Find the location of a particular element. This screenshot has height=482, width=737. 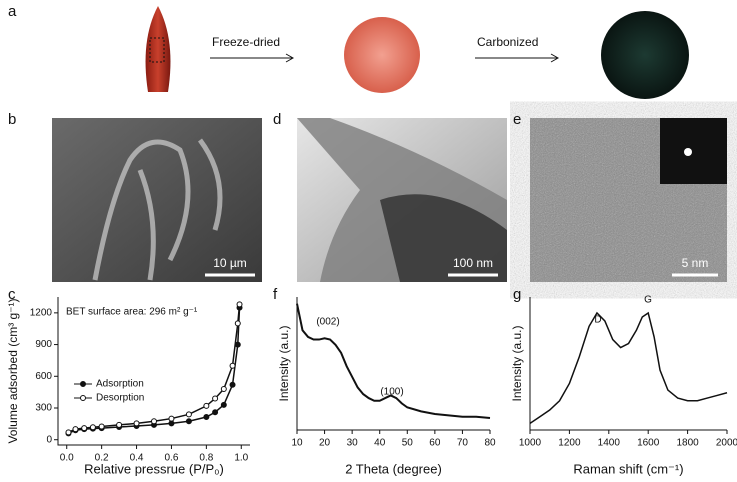

panel-label: a is located at coordinates (12, 11).